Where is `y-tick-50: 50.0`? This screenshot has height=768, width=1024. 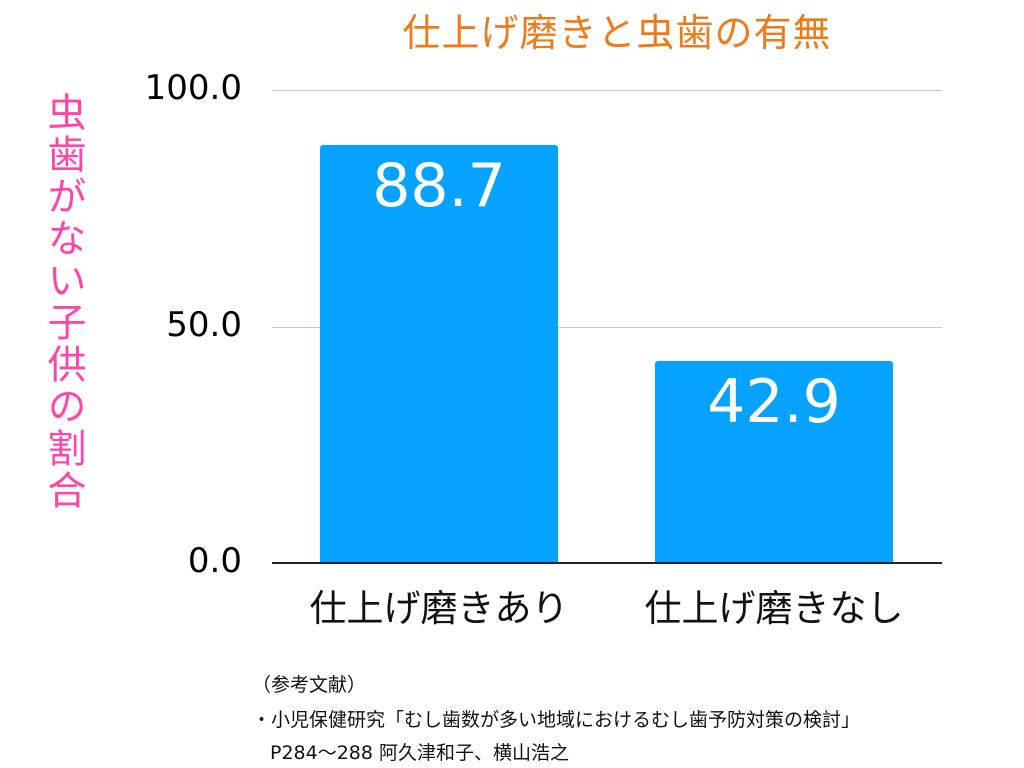 y-tick-50: 50.0 is located at coordinates (204, 325).